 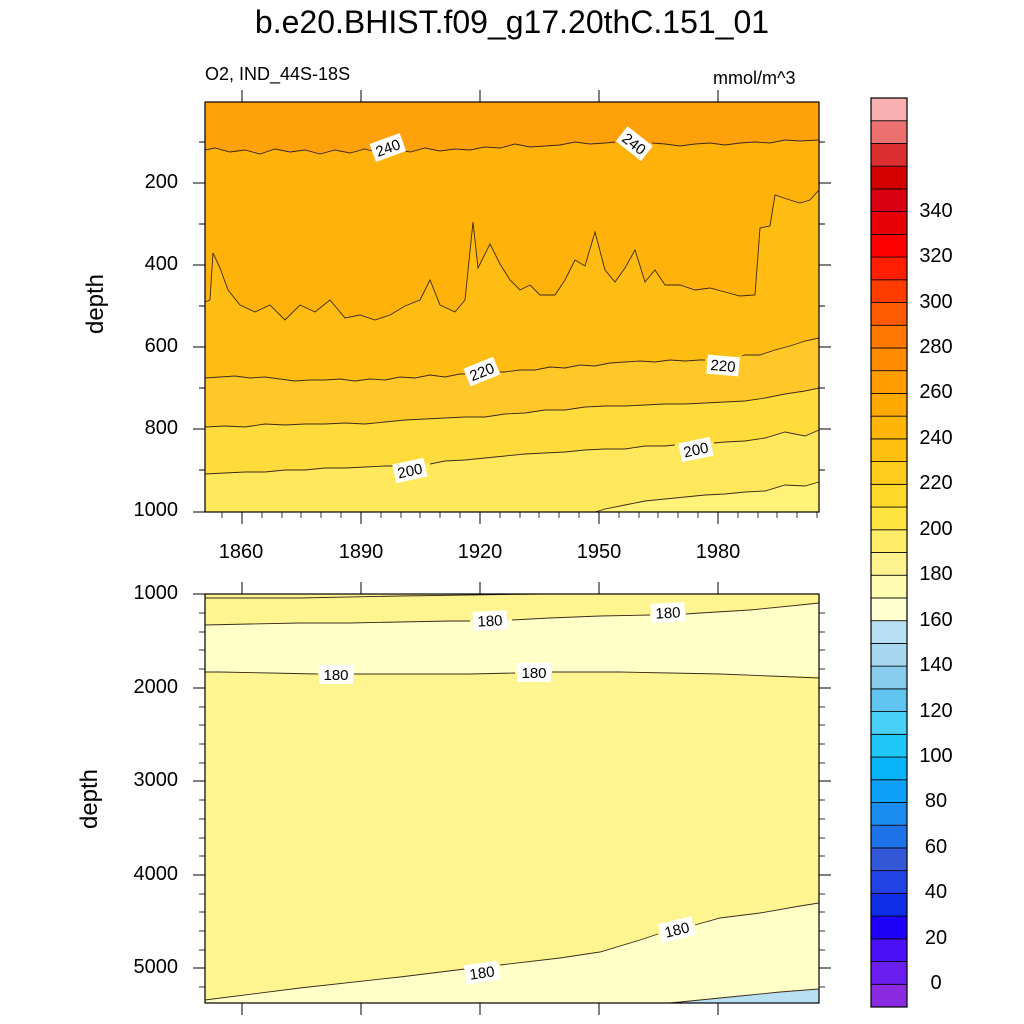 I want to click on colorbar-frame, so click(x=889, y=552).